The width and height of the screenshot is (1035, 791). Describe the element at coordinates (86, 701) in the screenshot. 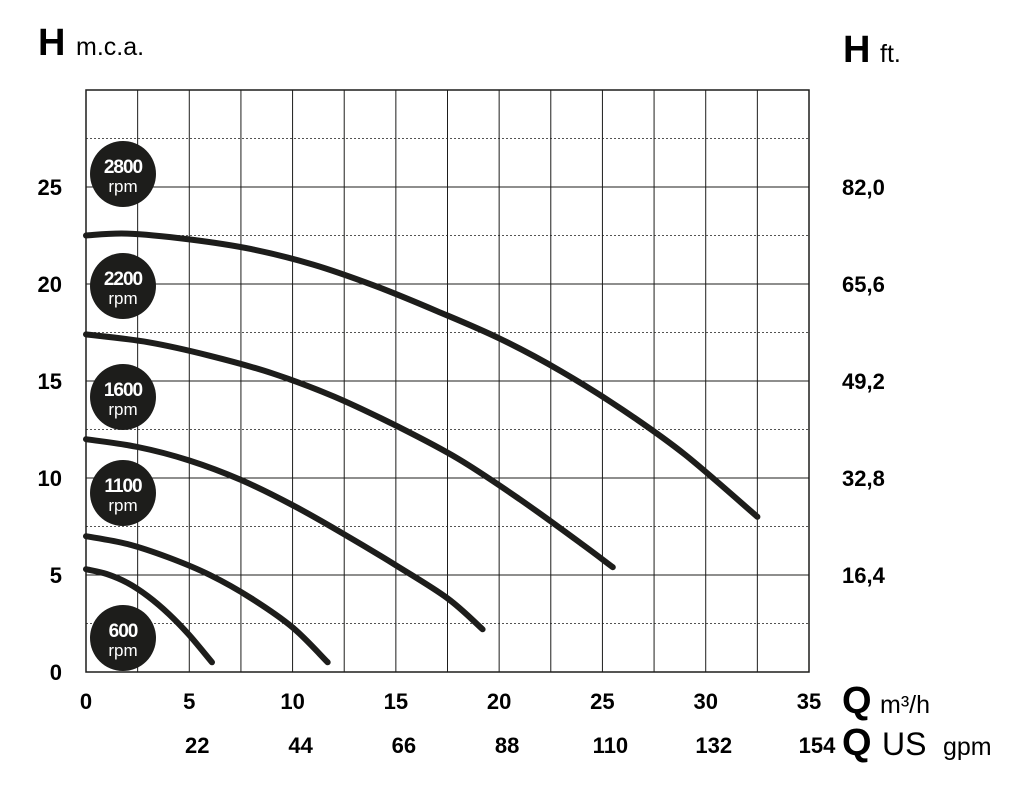

I see `x-top-tick-label: 0` at that location.